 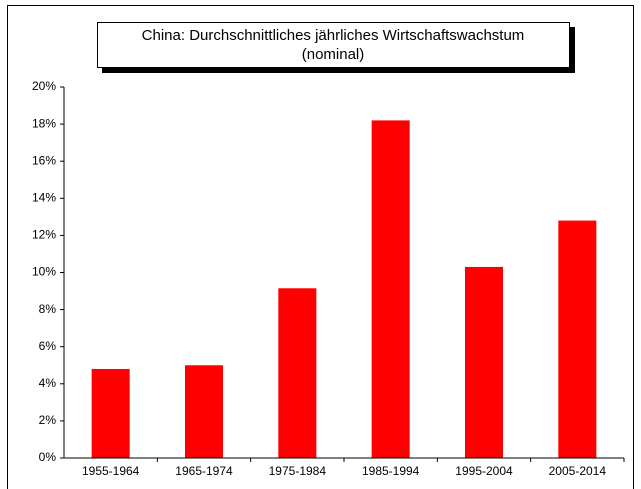 What do you see at coordinates (48, 457) in the screenshot?
I see `y-tick-label: 0%` at bounding box center [48, 457].